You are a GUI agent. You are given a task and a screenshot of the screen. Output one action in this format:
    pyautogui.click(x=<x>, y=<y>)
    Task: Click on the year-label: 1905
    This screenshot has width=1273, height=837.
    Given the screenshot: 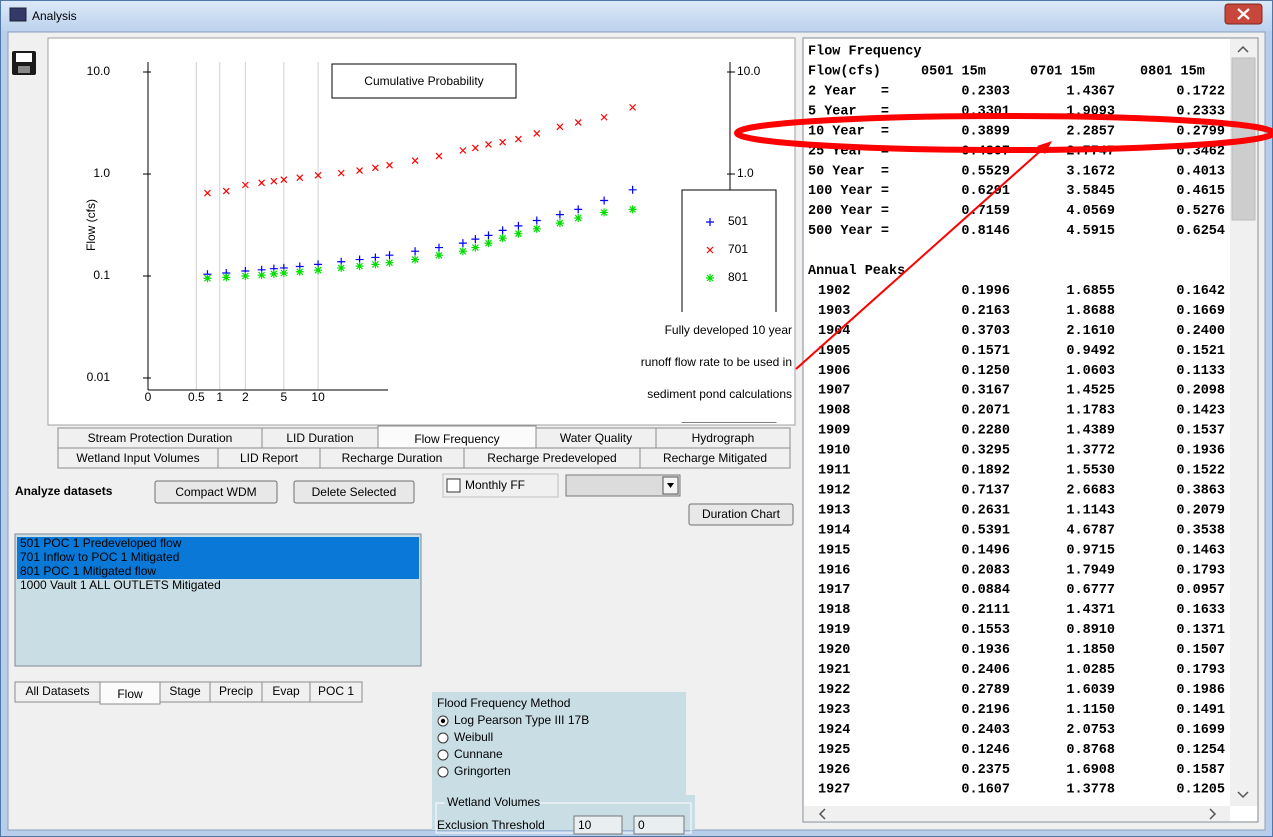 What is the action you would take?
    pyautogui.click(x=834, y=351)
    